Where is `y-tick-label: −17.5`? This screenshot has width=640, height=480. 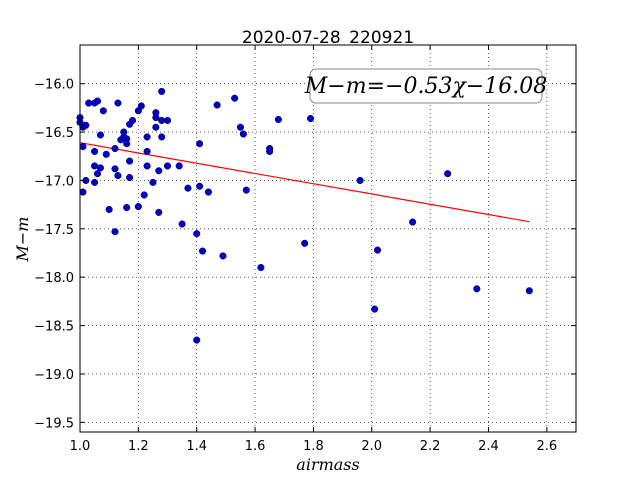 y-tick-label: −17.5 is located at coordinates (54, 230).